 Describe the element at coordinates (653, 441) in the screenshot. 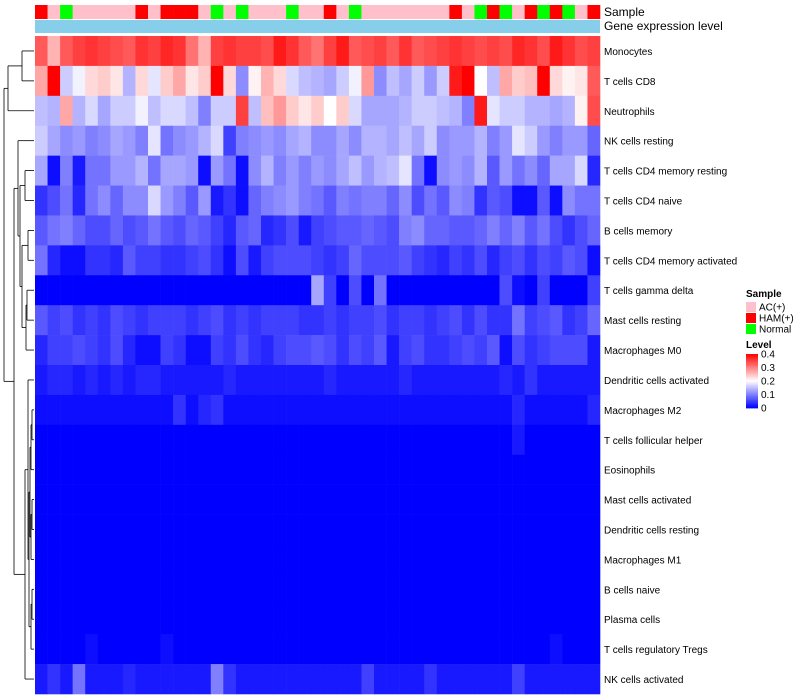

I see `row-label: T cells follicular helper` at that location.